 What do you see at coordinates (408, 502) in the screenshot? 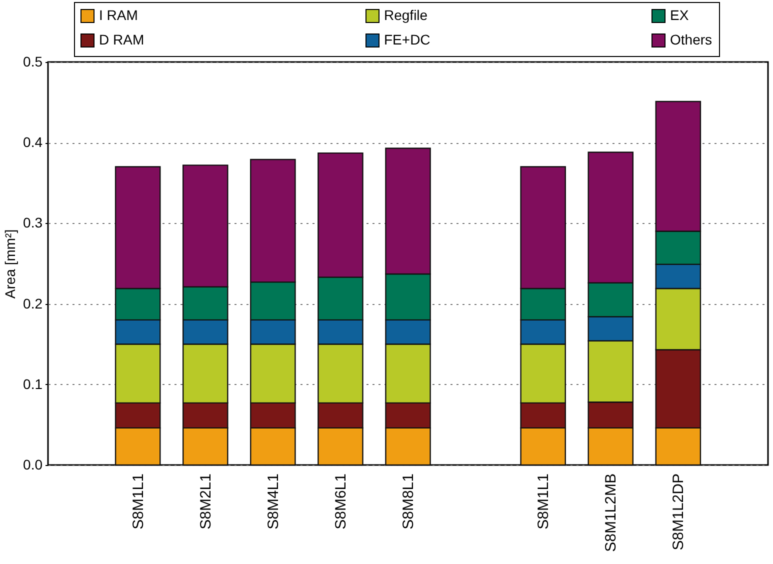
I see `x-tick-label: S8M8L1` at bounding box center [408, 502].